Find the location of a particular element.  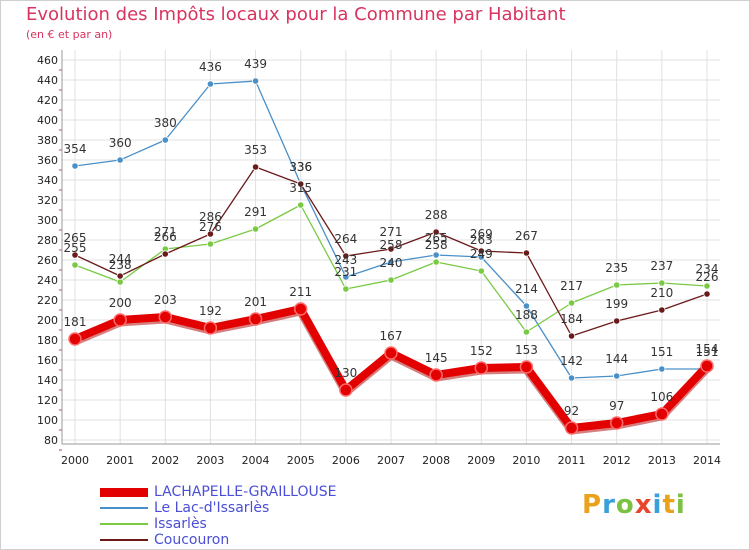

data-label: 144 is located at coordinates (616, 359).